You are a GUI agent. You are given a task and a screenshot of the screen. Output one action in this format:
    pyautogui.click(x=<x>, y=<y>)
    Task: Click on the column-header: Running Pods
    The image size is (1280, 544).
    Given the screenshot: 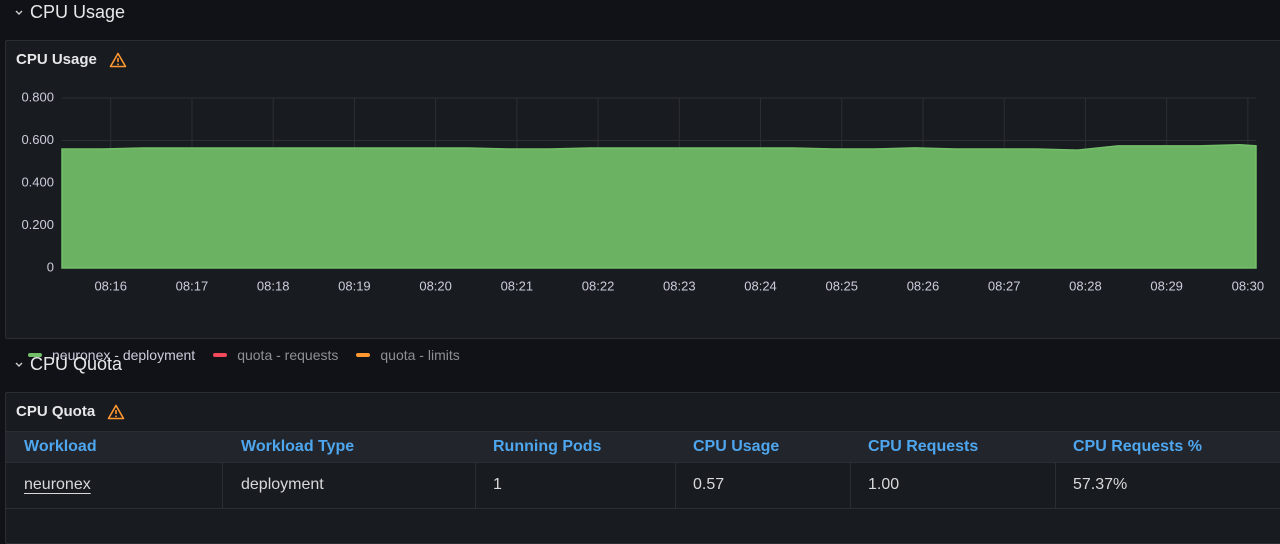 What is the action you would take?
    pyautogui.click(x=547, y=446)
    